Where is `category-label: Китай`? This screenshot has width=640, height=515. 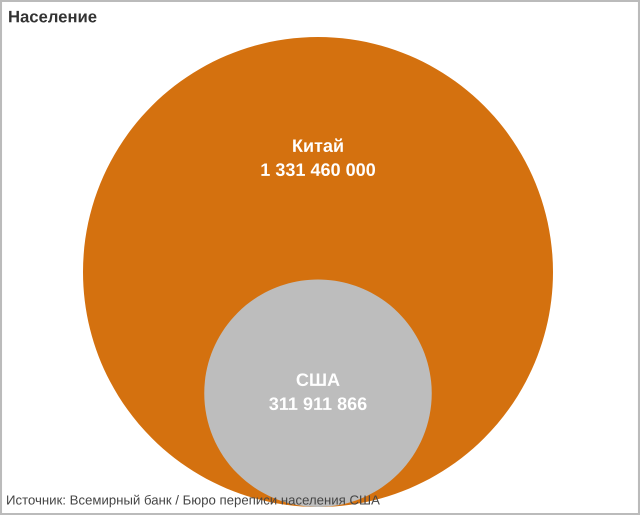 category-label: Китай is located at coordinates (318, 145).